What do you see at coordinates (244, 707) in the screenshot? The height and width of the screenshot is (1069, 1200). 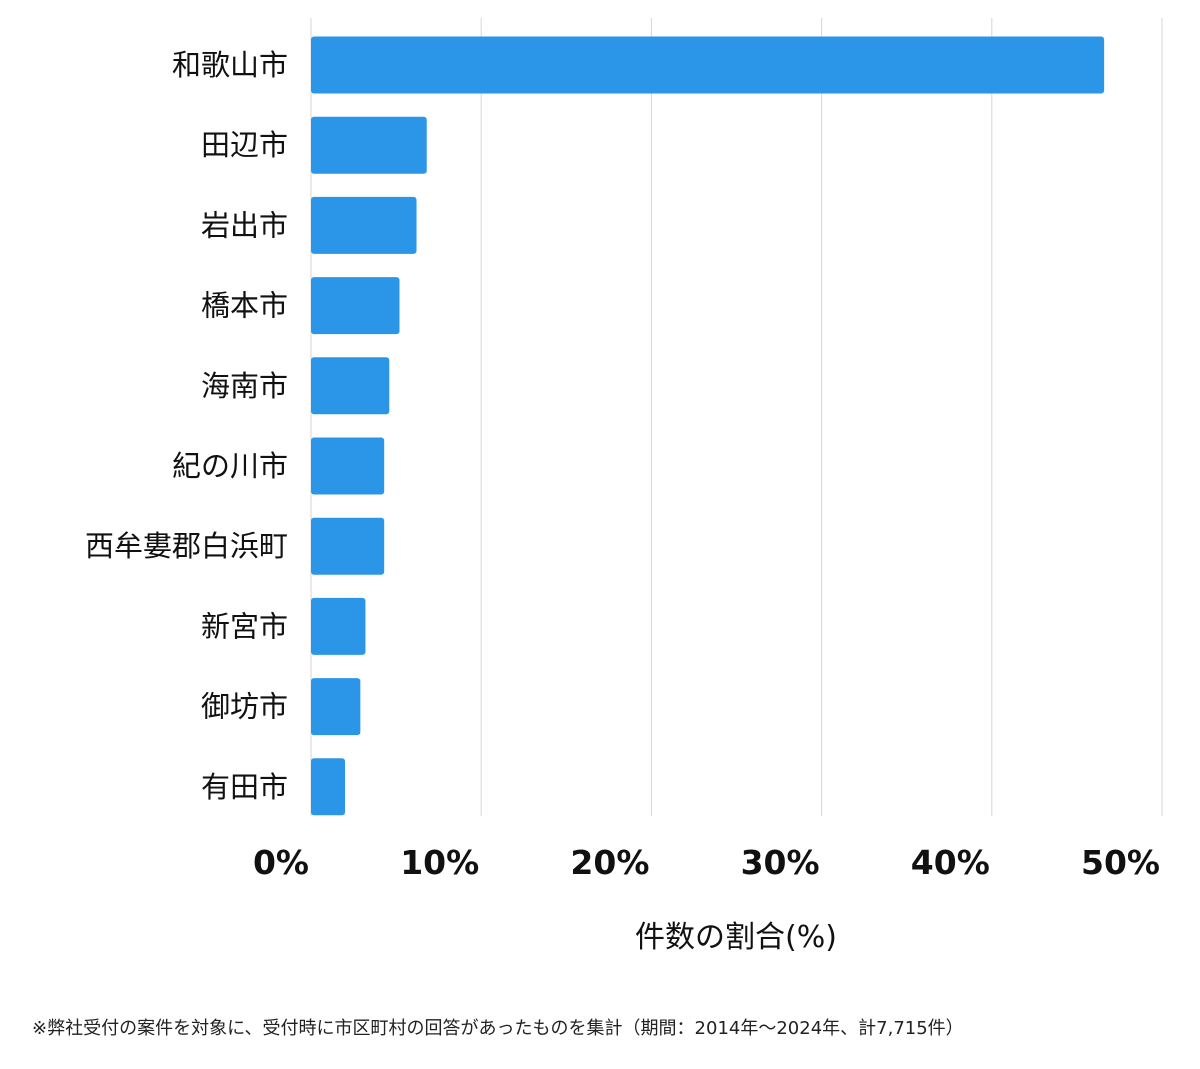 I see `category-label: 御坊市` at bounding box center [244, 707].